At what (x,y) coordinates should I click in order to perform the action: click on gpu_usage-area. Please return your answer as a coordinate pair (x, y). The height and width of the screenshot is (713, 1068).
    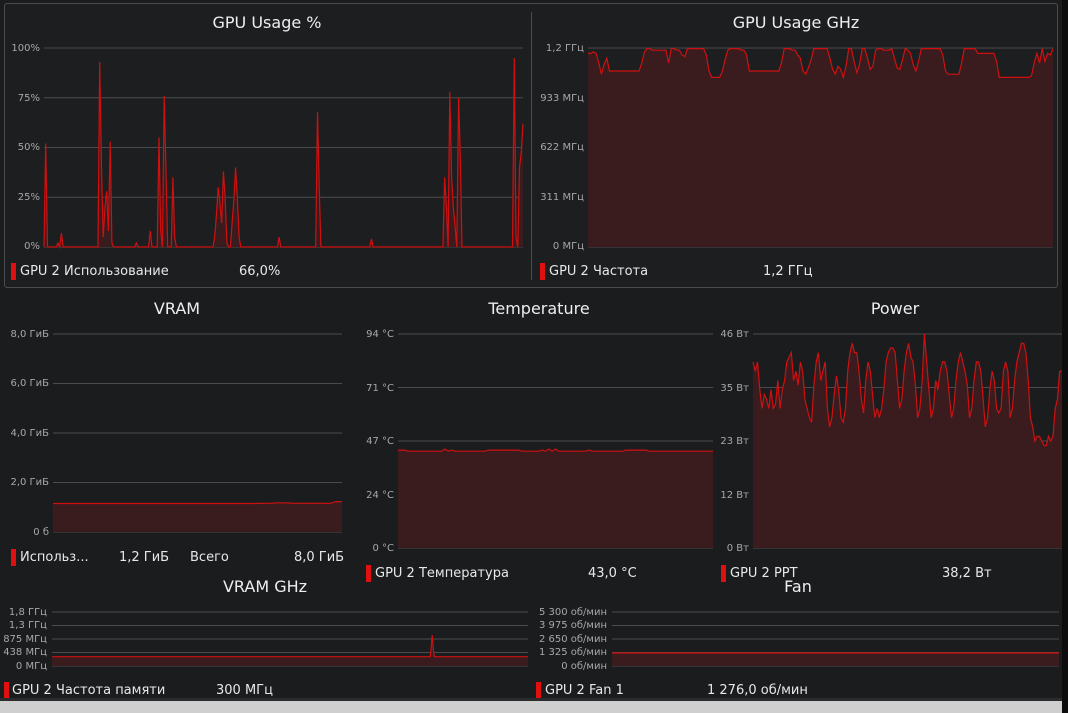
    Looking at the image, I should click on (283, 152).